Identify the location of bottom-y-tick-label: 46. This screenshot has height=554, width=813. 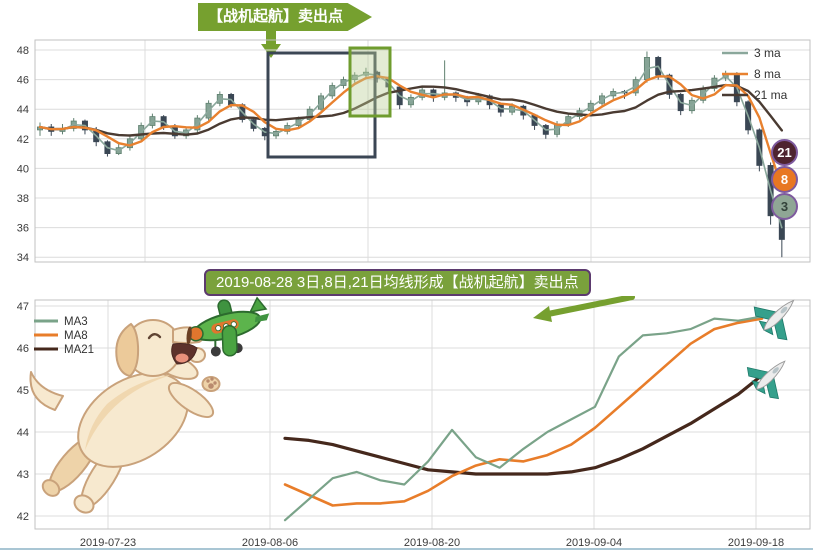
(23, 349).